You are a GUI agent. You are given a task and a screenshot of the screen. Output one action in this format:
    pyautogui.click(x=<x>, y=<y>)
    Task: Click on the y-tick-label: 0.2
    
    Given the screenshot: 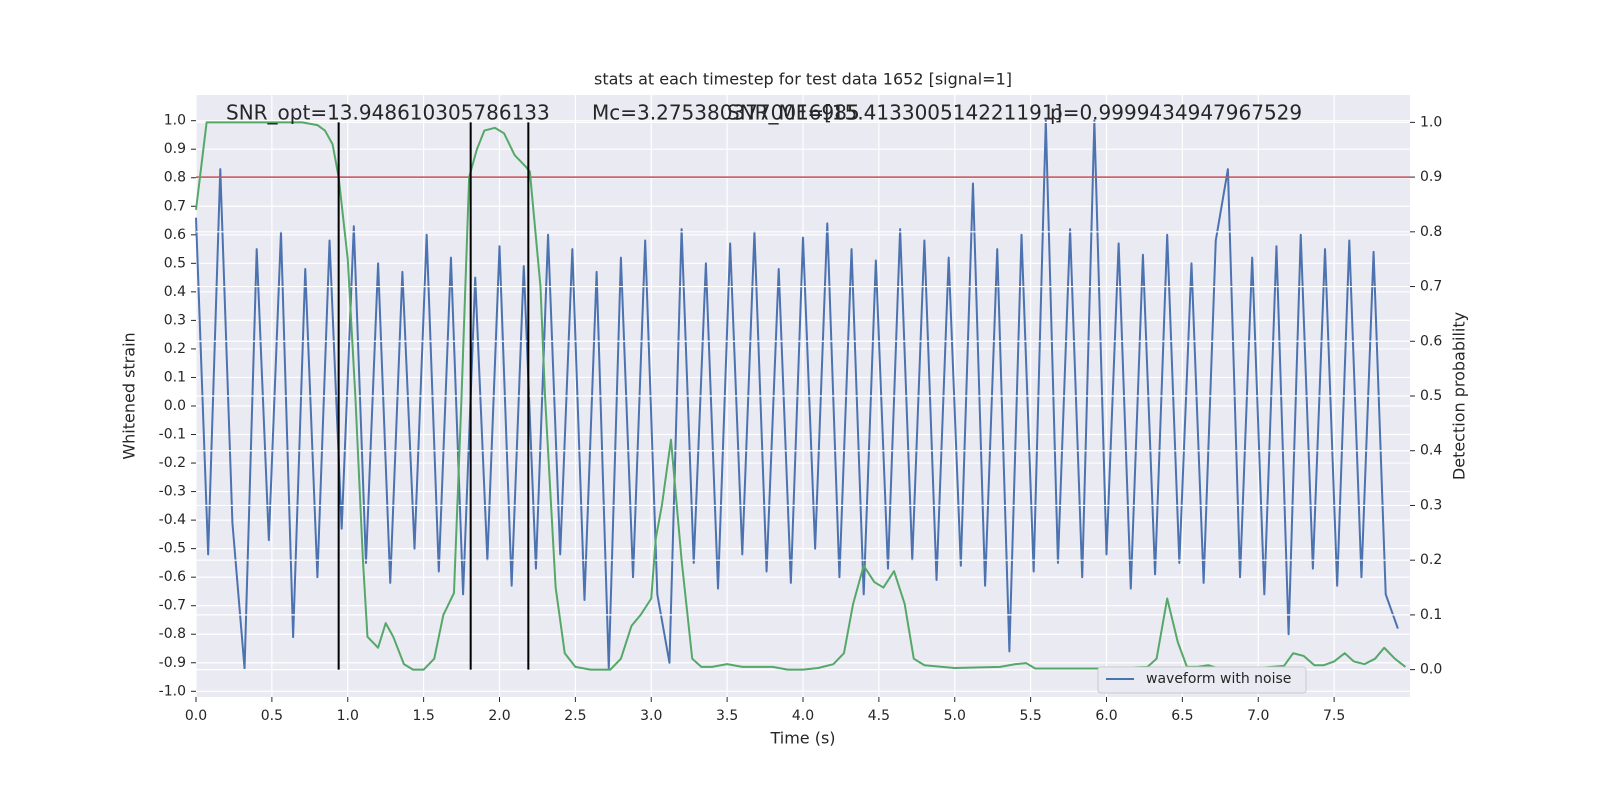 What is the action you would take?
    pyautogui.click(x=175, y=349)
    